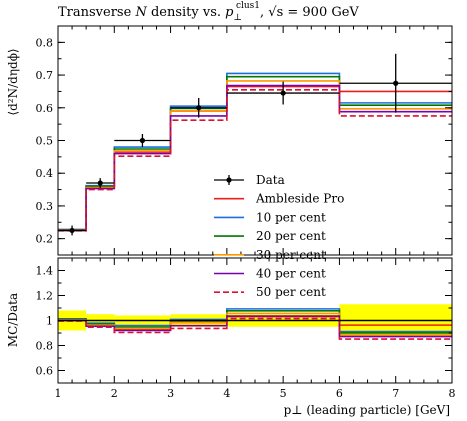 The width and height of the screenshot is (467, 421). I want to click on legend-entry: 40 per cent, so click(270, 274).